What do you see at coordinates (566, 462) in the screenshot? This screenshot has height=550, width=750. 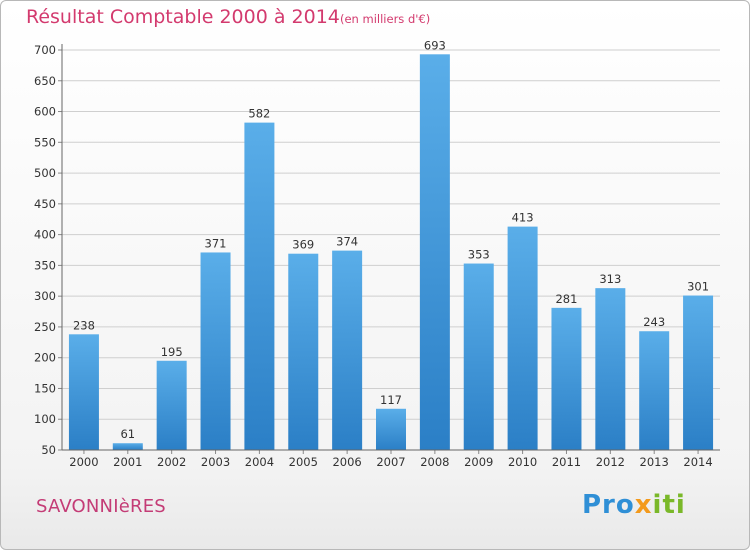 I see `x-tick-label: 2011` at bounding box center [566, 462].